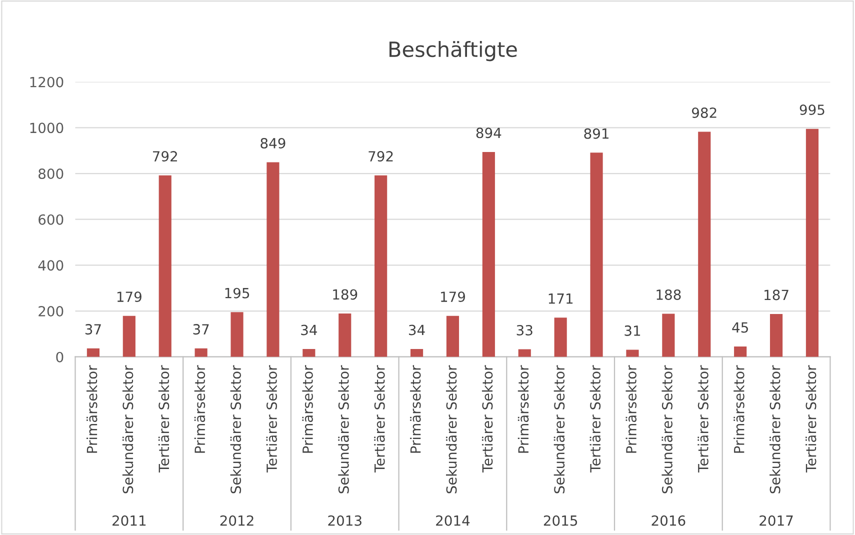 The image size is (855, 535). Describe the element at coordinates (704, 113) in the screenshot. I see `data-label: 982` at that location.